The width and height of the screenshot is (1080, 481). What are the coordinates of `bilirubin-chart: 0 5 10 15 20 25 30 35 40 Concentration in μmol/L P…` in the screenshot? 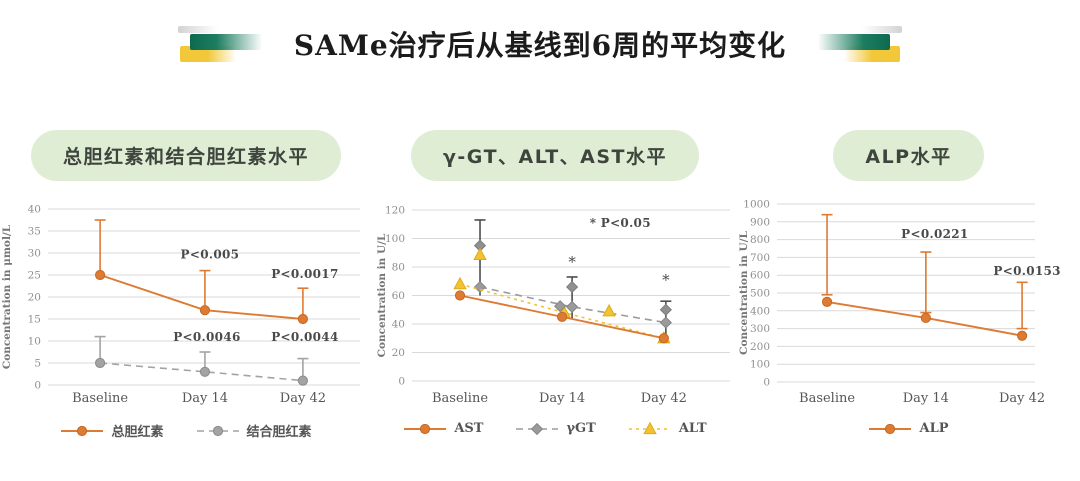 It's located at (180, 305).